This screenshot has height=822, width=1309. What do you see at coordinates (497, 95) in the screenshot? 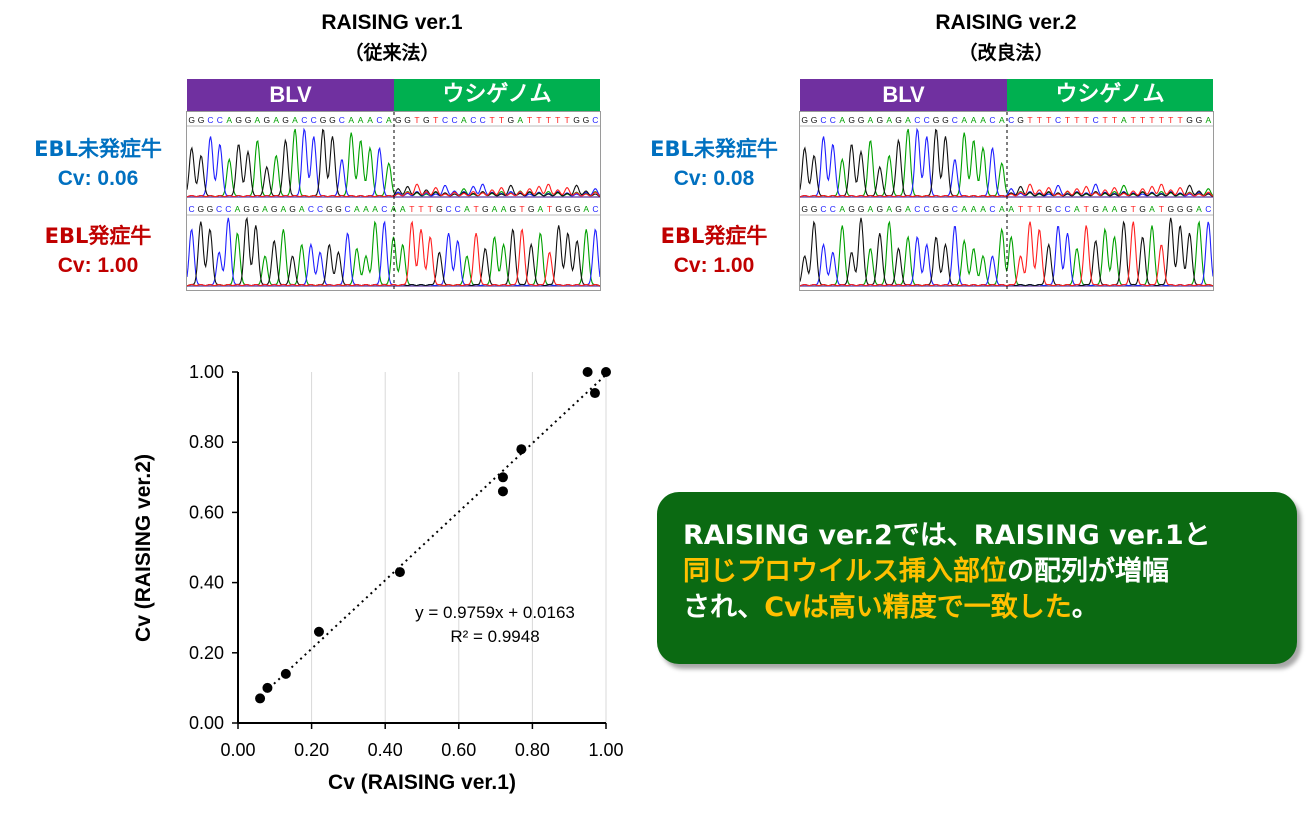
I see `panel1-host-region: ウシゲノム` at bounding box center [497, 95].